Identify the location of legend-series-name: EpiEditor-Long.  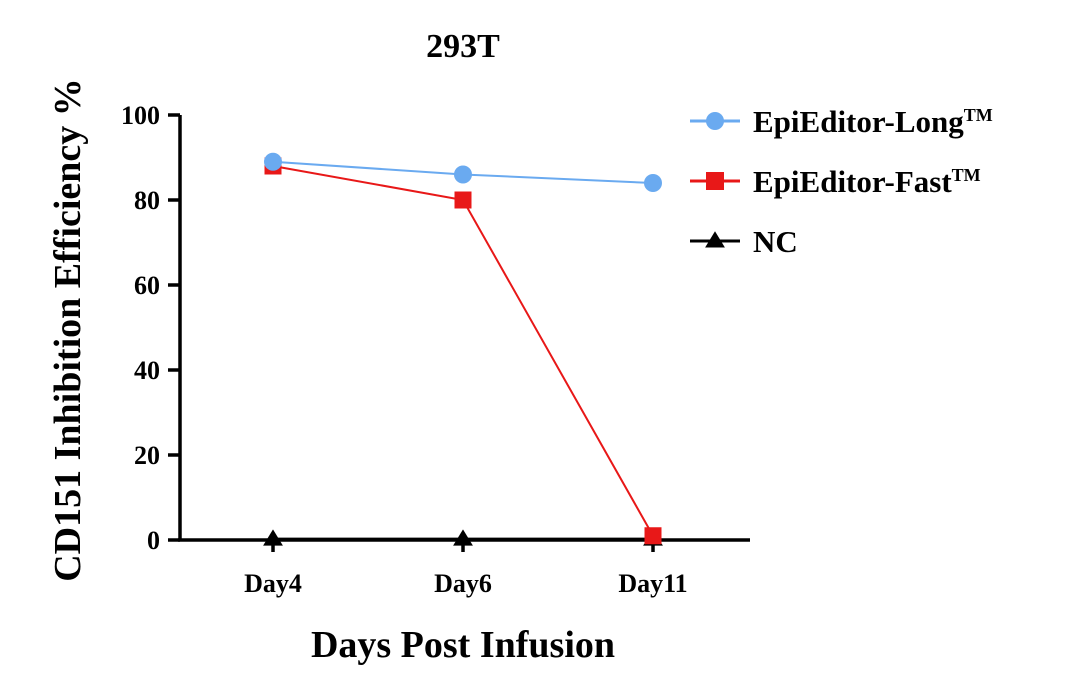
(858, 121).